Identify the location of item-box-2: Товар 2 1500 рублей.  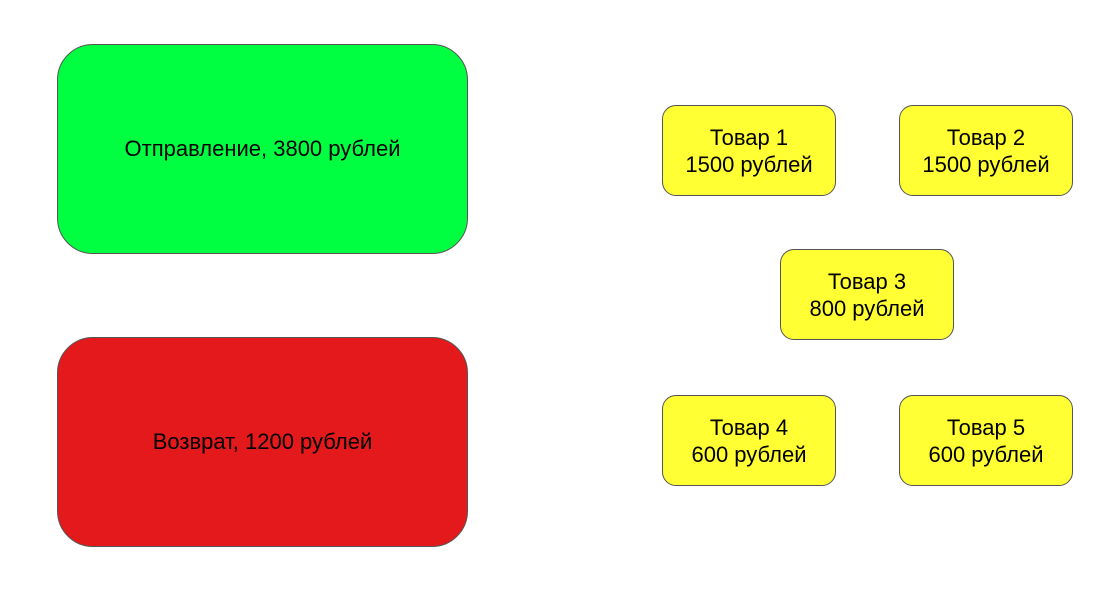
(986, 150).